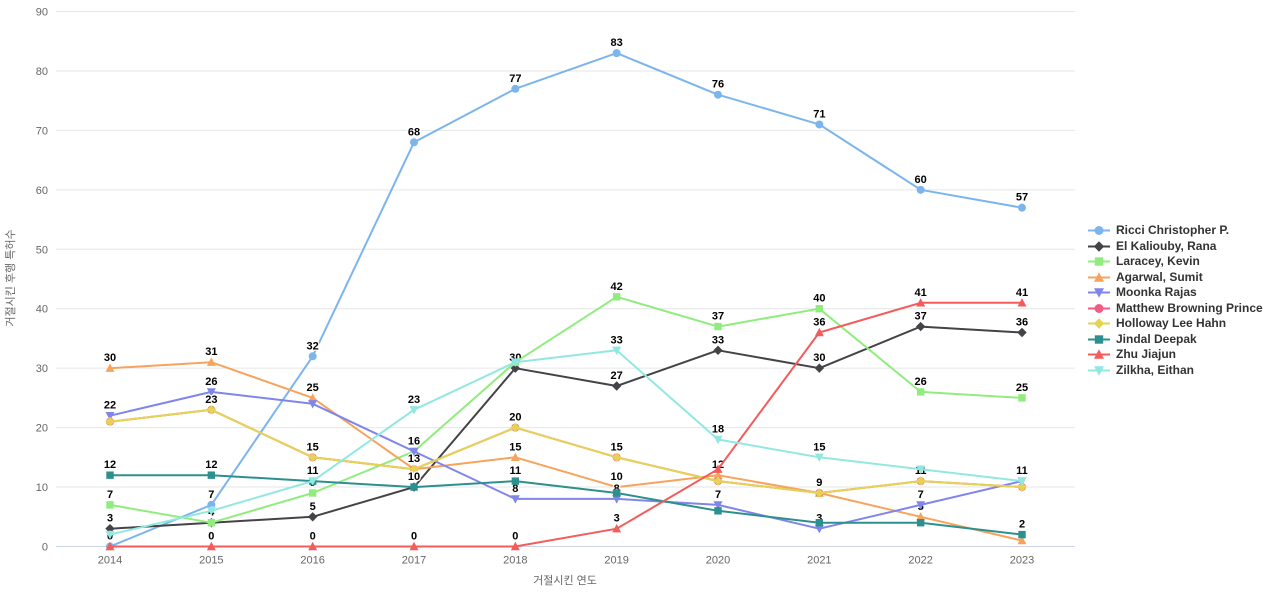  Describe the element at coordinates (414, 561) in the screenshot. I see `x-tick-label: 2017` at that location.